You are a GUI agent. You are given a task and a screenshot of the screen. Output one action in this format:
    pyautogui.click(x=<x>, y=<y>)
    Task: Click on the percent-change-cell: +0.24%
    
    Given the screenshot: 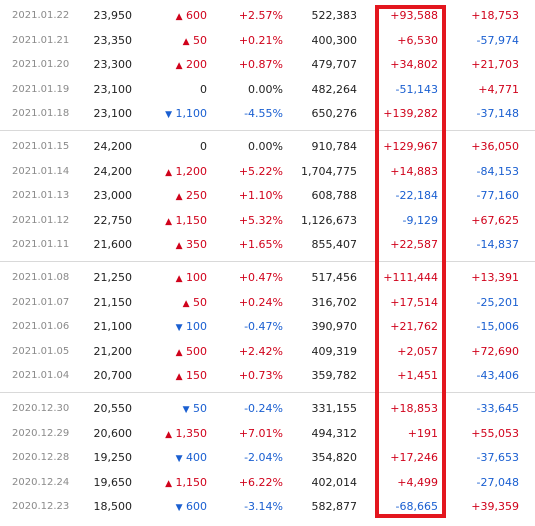 What is the action you would take?
    pyautogui.click(x=260, y=302)
    